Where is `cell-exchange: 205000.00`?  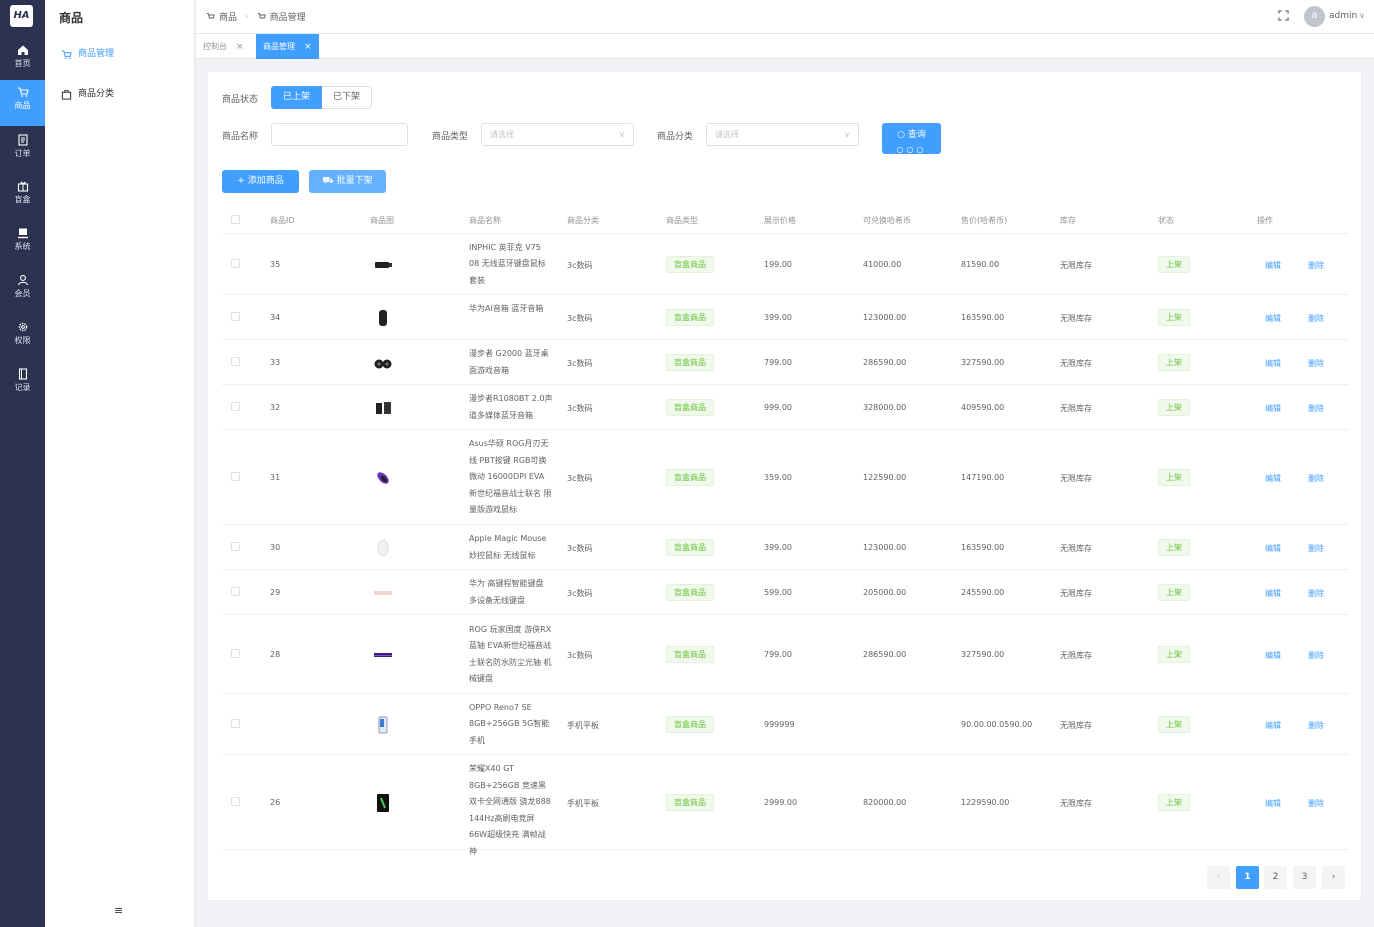 cell-exchange: 205000.00 is located at coordinates (885, 592).